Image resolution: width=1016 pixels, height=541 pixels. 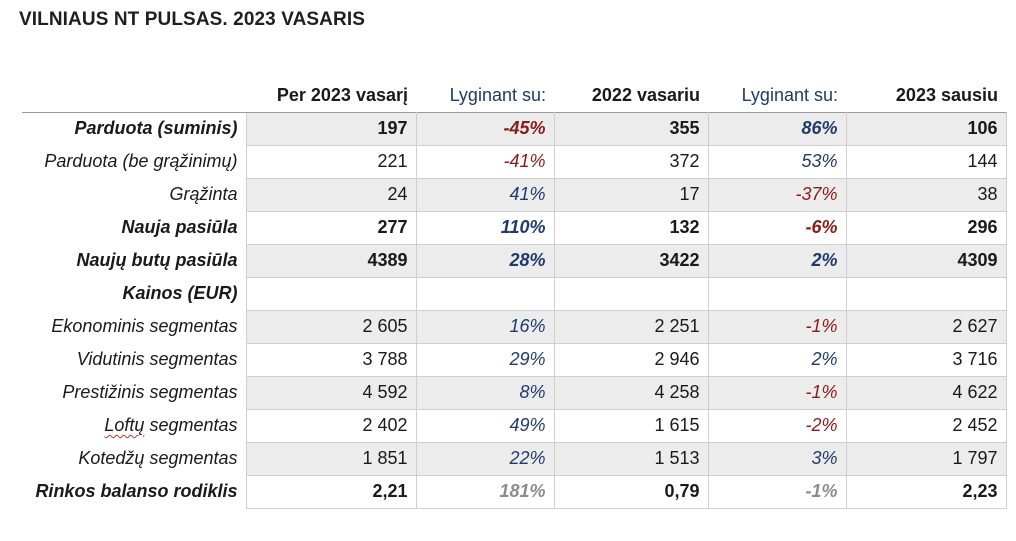 What do you see at coordinates (331, 359) in the screenshot?
I see `cell-current: 3 788` at bounding box center [331, 359].